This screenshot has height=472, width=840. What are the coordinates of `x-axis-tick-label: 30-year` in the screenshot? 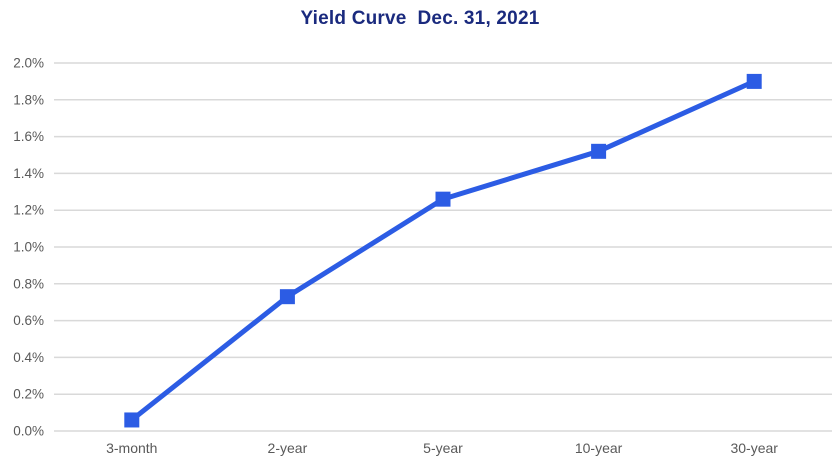 It's located at (754, 448).